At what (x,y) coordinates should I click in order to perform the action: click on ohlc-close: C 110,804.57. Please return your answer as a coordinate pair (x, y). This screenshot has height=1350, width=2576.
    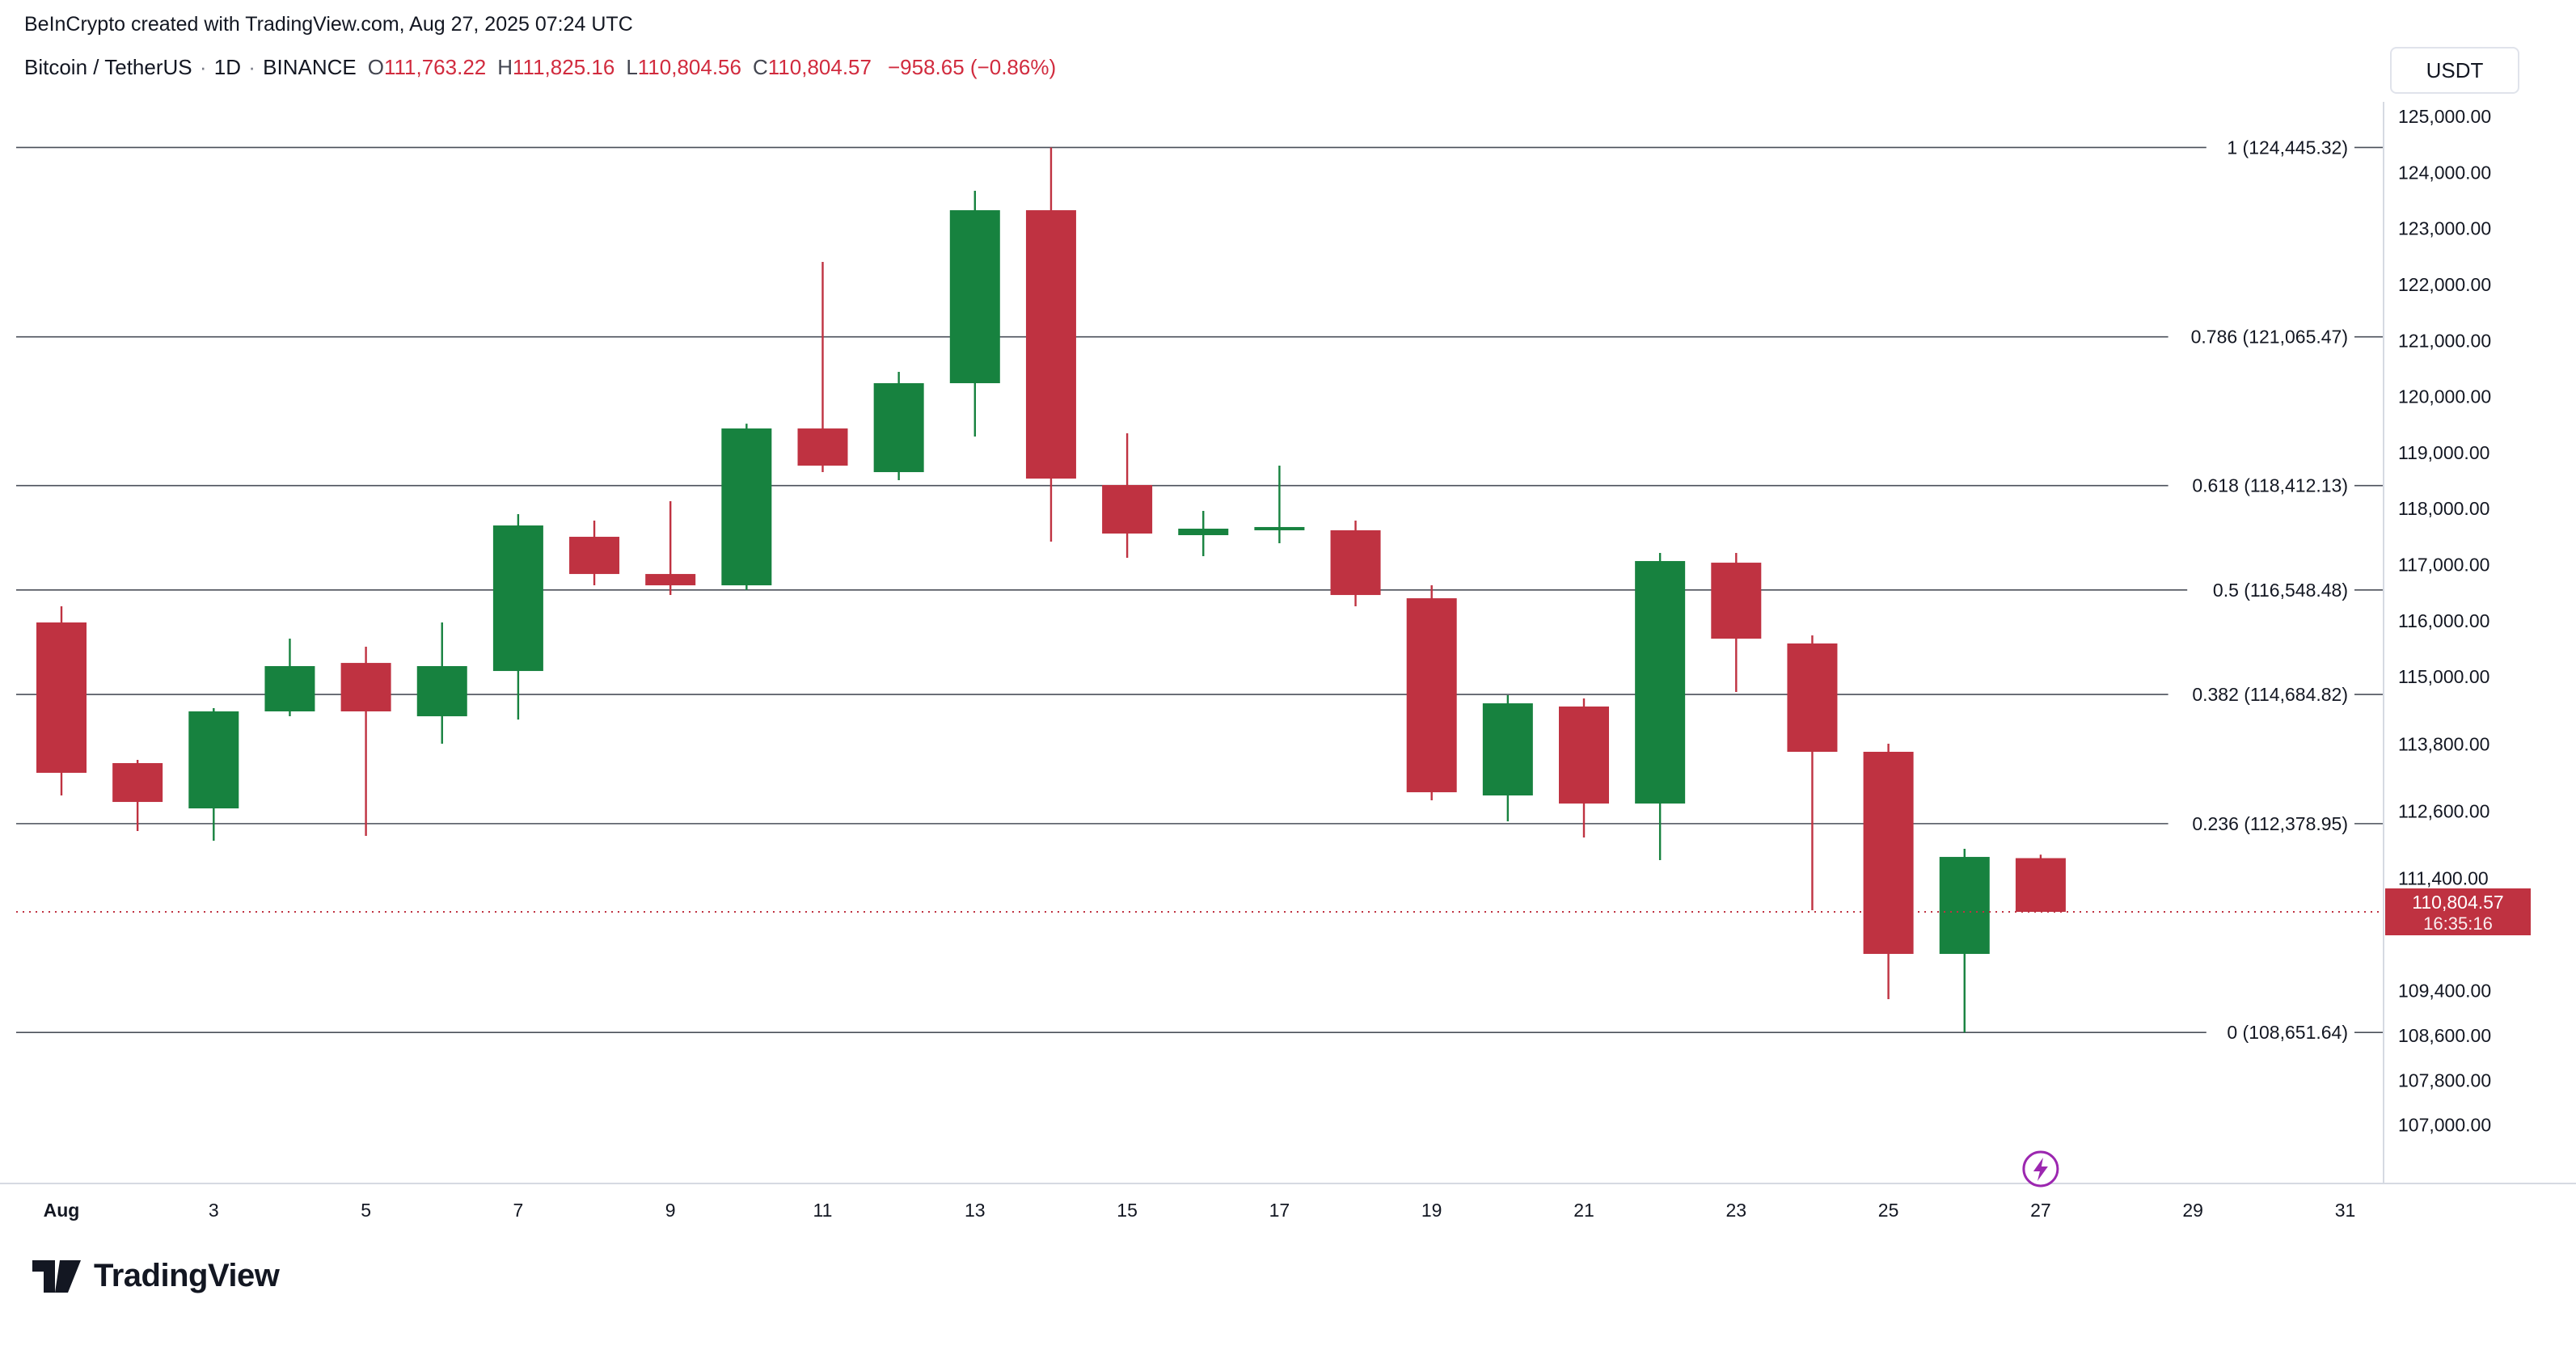
    Looking at the image, I should click on (812, 67).